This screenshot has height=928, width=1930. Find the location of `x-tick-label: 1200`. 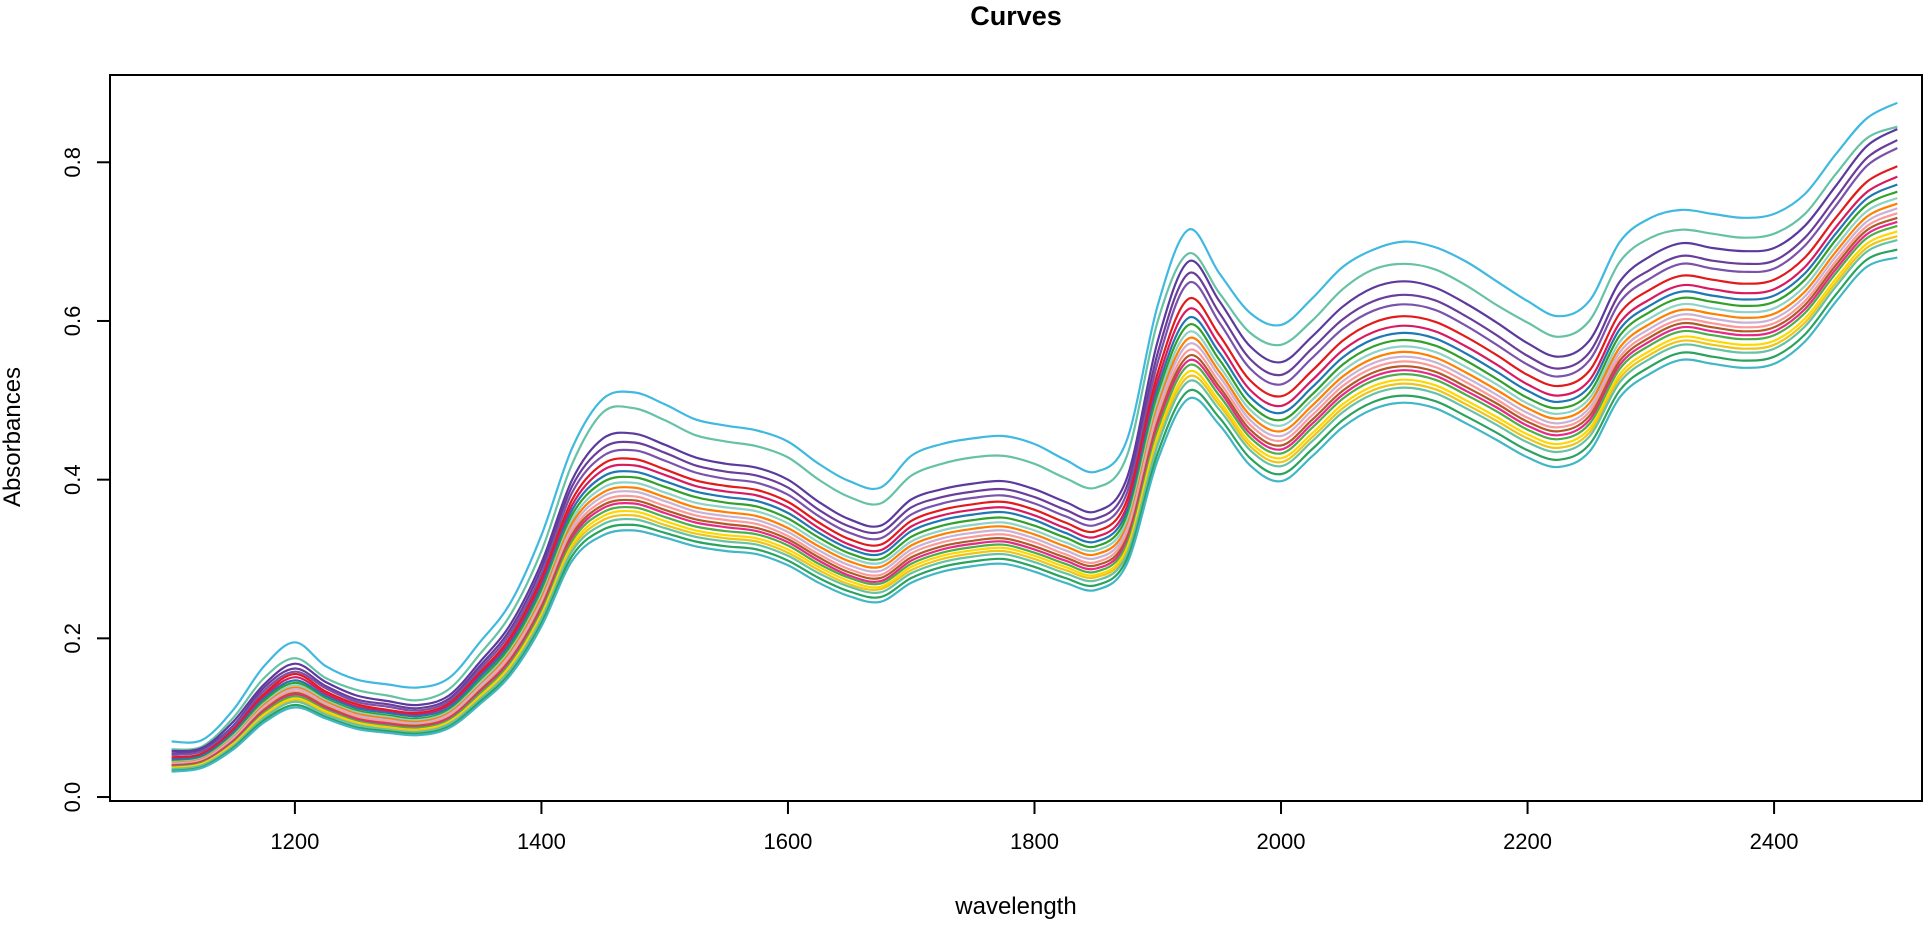

x-tick-label: 1200 is located at coordinates (294, 841).